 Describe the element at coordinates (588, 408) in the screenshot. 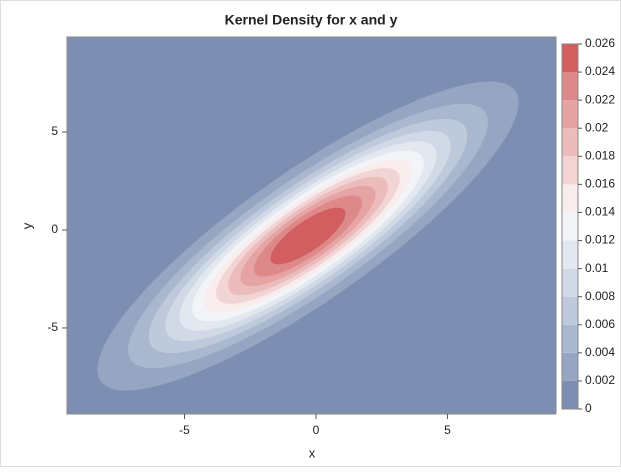

I see `colorbar-tick-label: 0` at that location.